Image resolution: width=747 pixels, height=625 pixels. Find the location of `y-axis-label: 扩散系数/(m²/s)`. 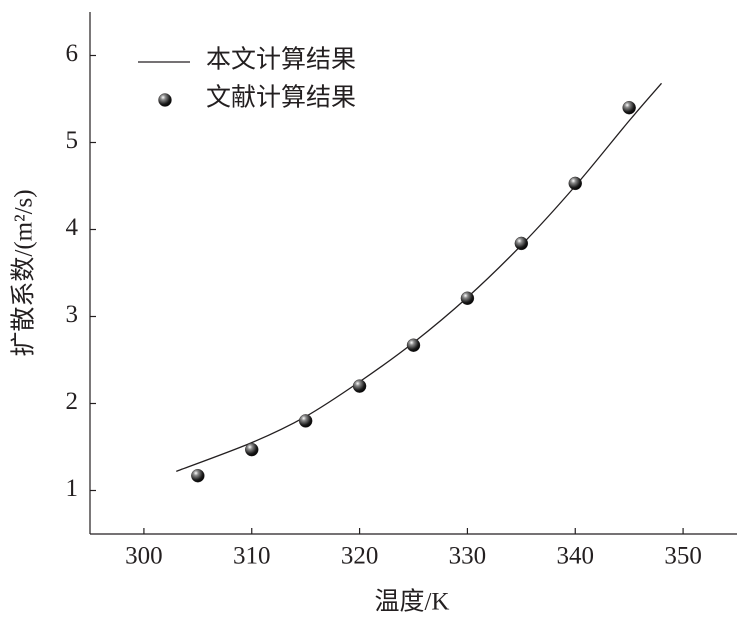

y-axis-label: 扩散系数/(m²/s) is located at coordinates (24, 272).